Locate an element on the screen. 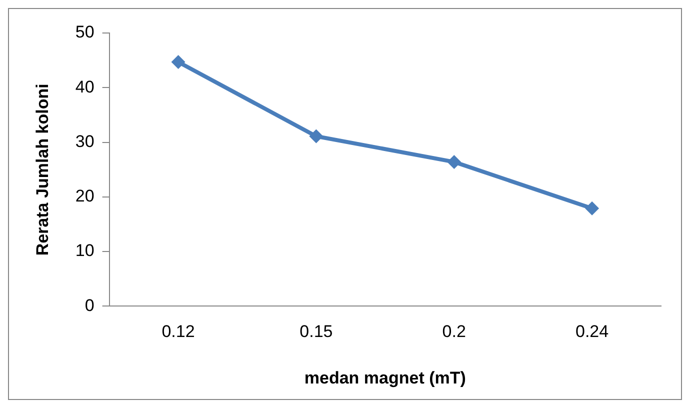 This screenshot has height=408, width=690. y-tick-label: 20 is located at coordinates (84, 196).